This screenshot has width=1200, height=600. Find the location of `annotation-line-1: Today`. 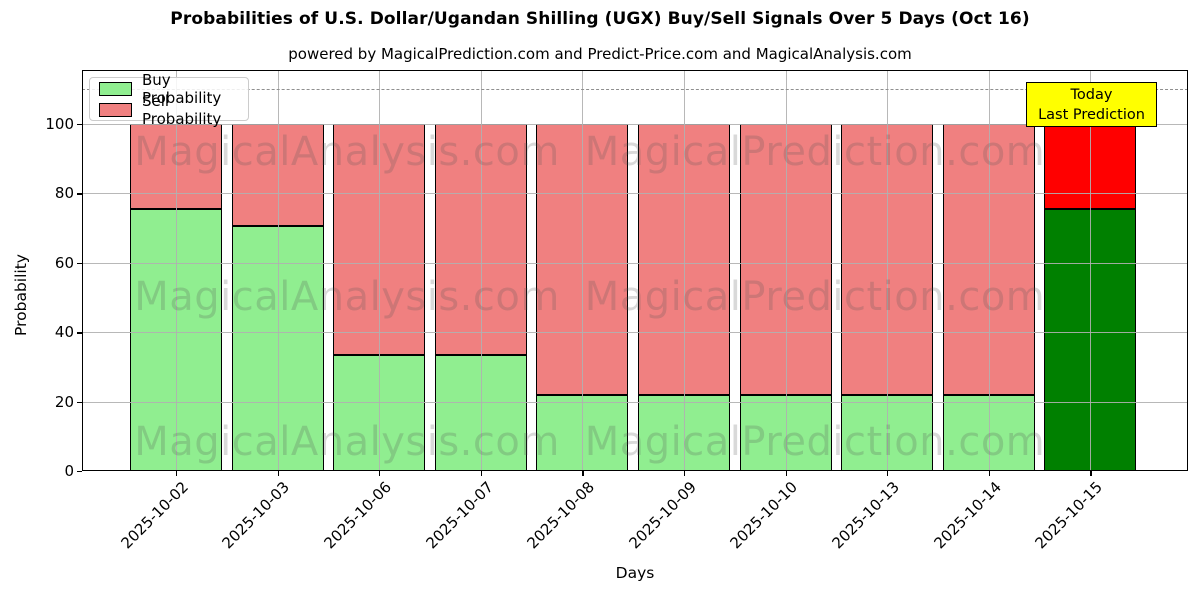

annotation-line-1: Today is located at coordinates (1091, 94).